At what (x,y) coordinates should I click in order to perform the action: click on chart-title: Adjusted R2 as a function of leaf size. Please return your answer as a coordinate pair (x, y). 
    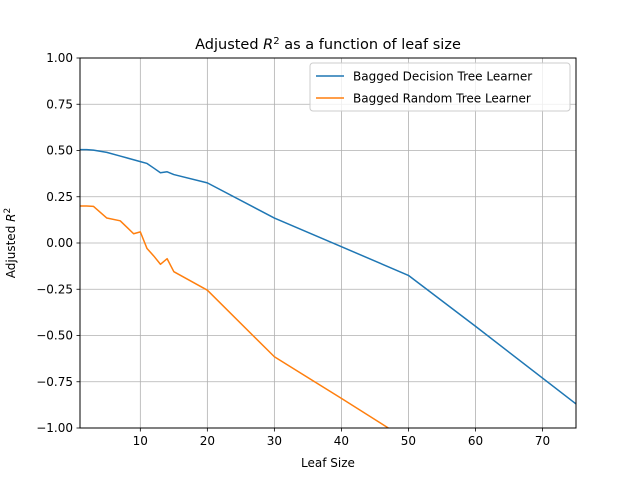
    Looking at the image, I should click on (328, 45).